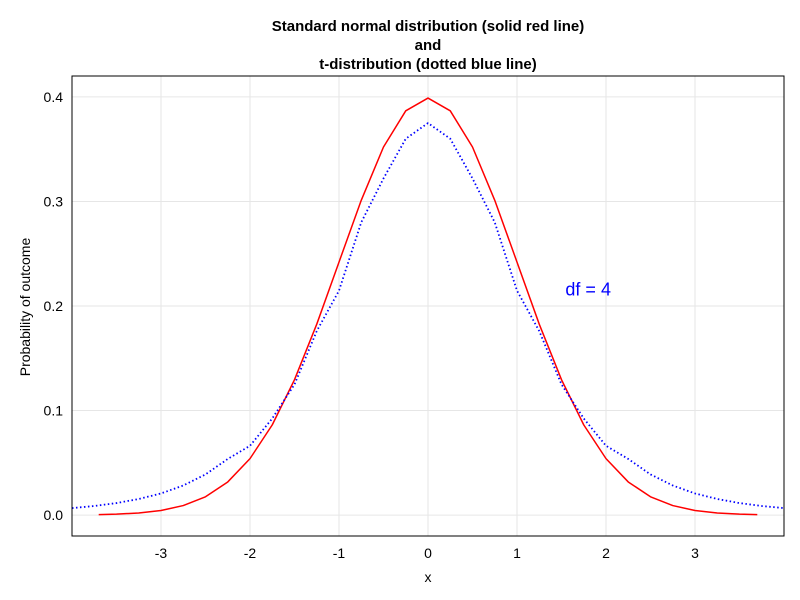  I want to click on annotation-label: df = 4, so click(588, 290).